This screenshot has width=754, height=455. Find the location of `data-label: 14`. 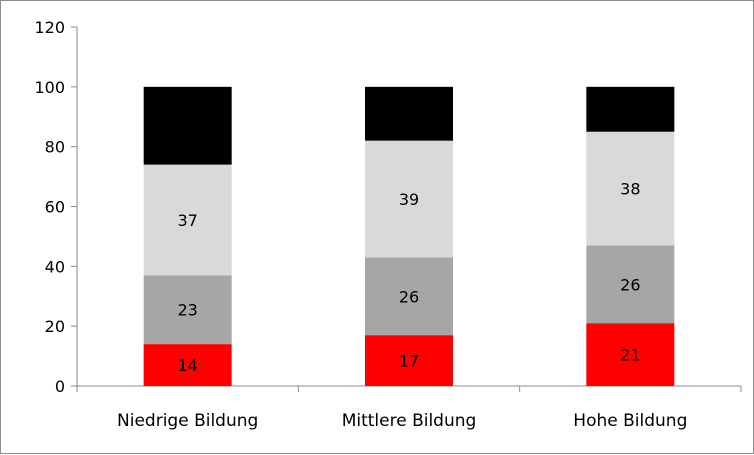

data-label: 14 is located at coordinates (187, 365).